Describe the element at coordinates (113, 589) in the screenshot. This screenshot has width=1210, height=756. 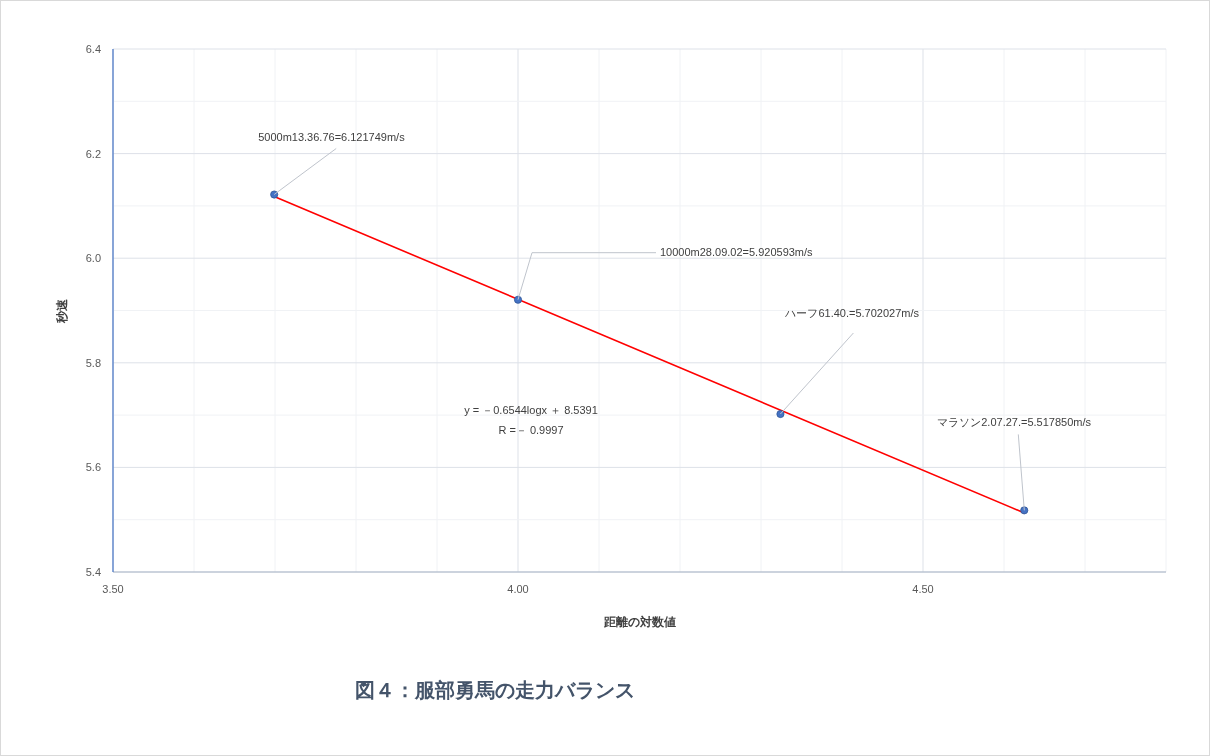
I see `x-tick-label: 3.50` at that location.